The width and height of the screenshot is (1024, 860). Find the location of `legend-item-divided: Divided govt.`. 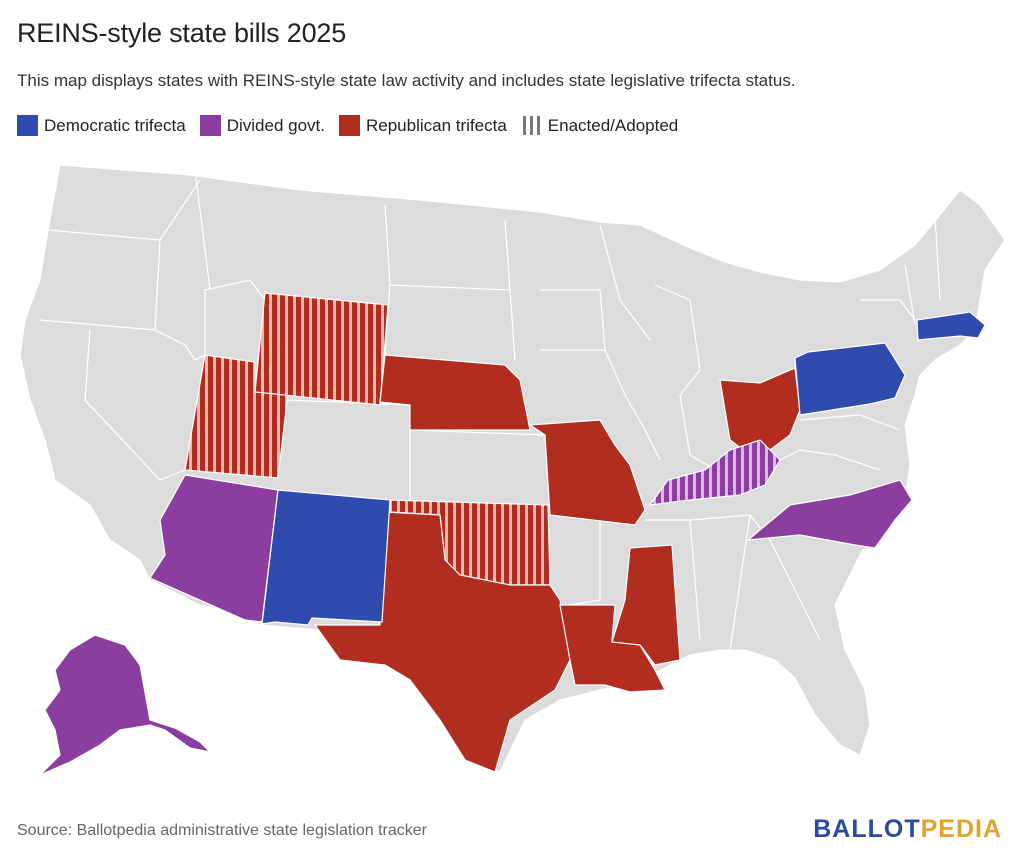

legend-item-divided: Divided govt. is located at coordinates (262, 125).